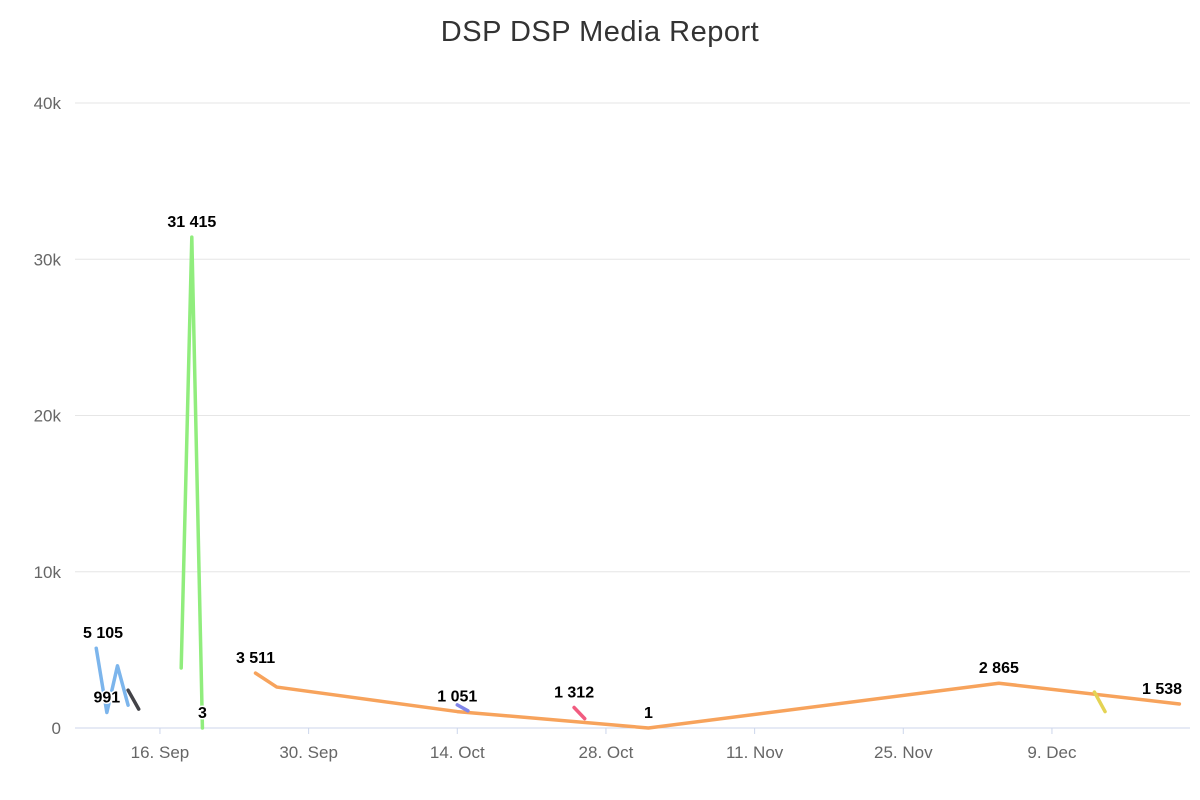  Describe the element at coordinates (600, 32) in the screenshot. I see `chart-title: DSP DSP Media Report` at that location.